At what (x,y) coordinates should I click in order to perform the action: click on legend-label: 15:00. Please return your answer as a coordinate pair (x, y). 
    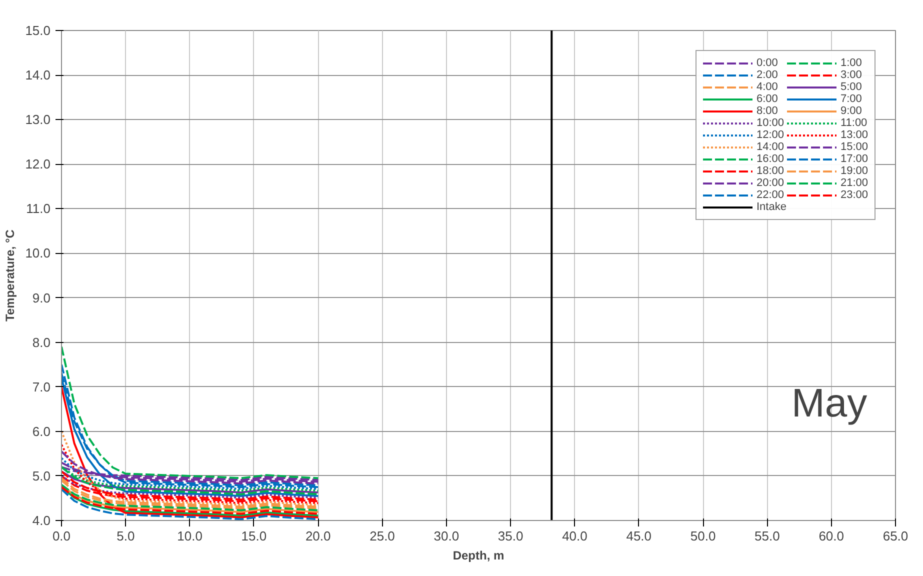
    Looking at the image, I should click on (854, 147).